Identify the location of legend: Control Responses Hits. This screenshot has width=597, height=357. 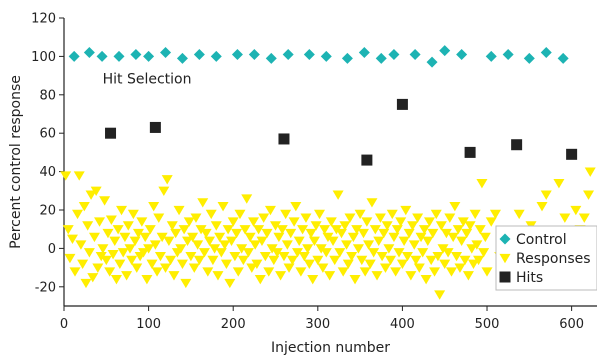
(546, 258).